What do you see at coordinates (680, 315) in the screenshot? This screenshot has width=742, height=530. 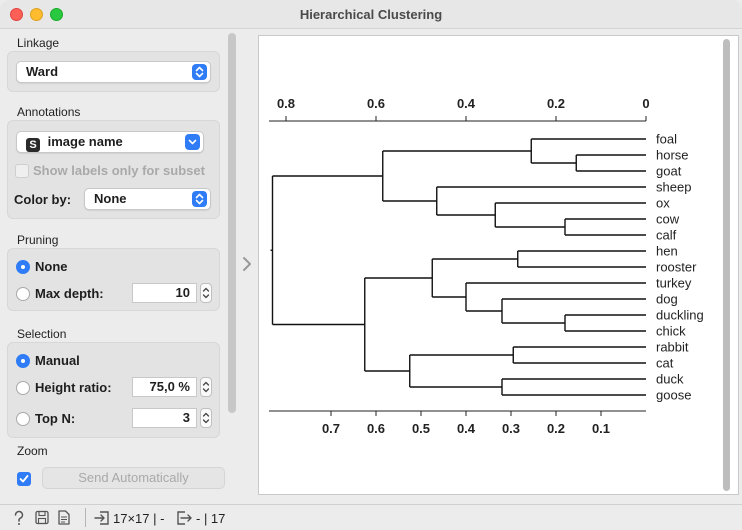 I see `leaf-label: duckling` at bounding box center [680, 315].